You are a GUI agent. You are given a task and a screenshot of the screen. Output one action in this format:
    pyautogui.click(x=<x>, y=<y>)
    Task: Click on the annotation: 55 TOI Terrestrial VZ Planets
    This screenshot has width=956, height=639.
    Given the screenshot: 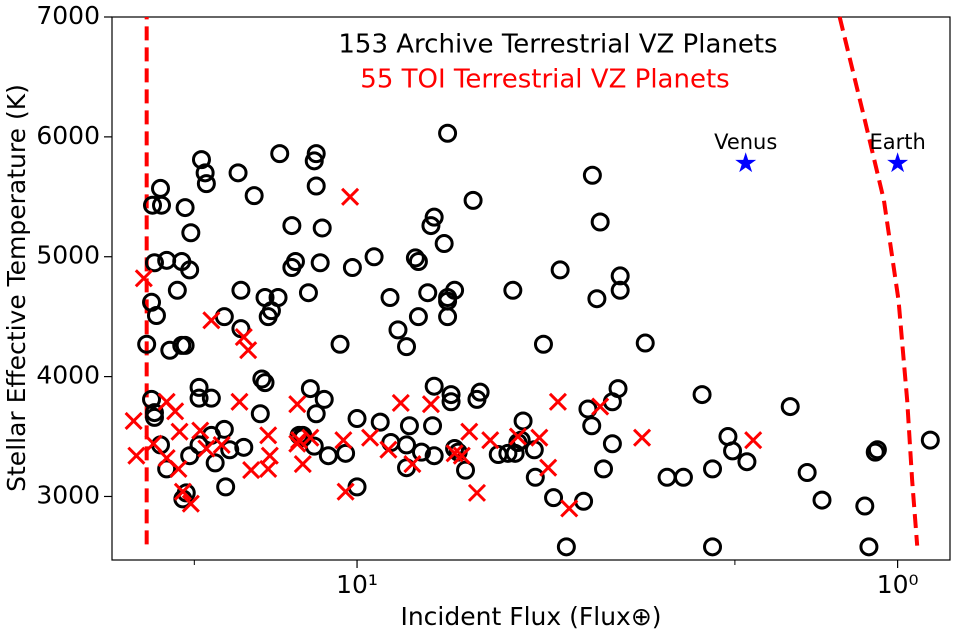 What is the action you would take?
    pyautogui.click(x=544, y=80)
    